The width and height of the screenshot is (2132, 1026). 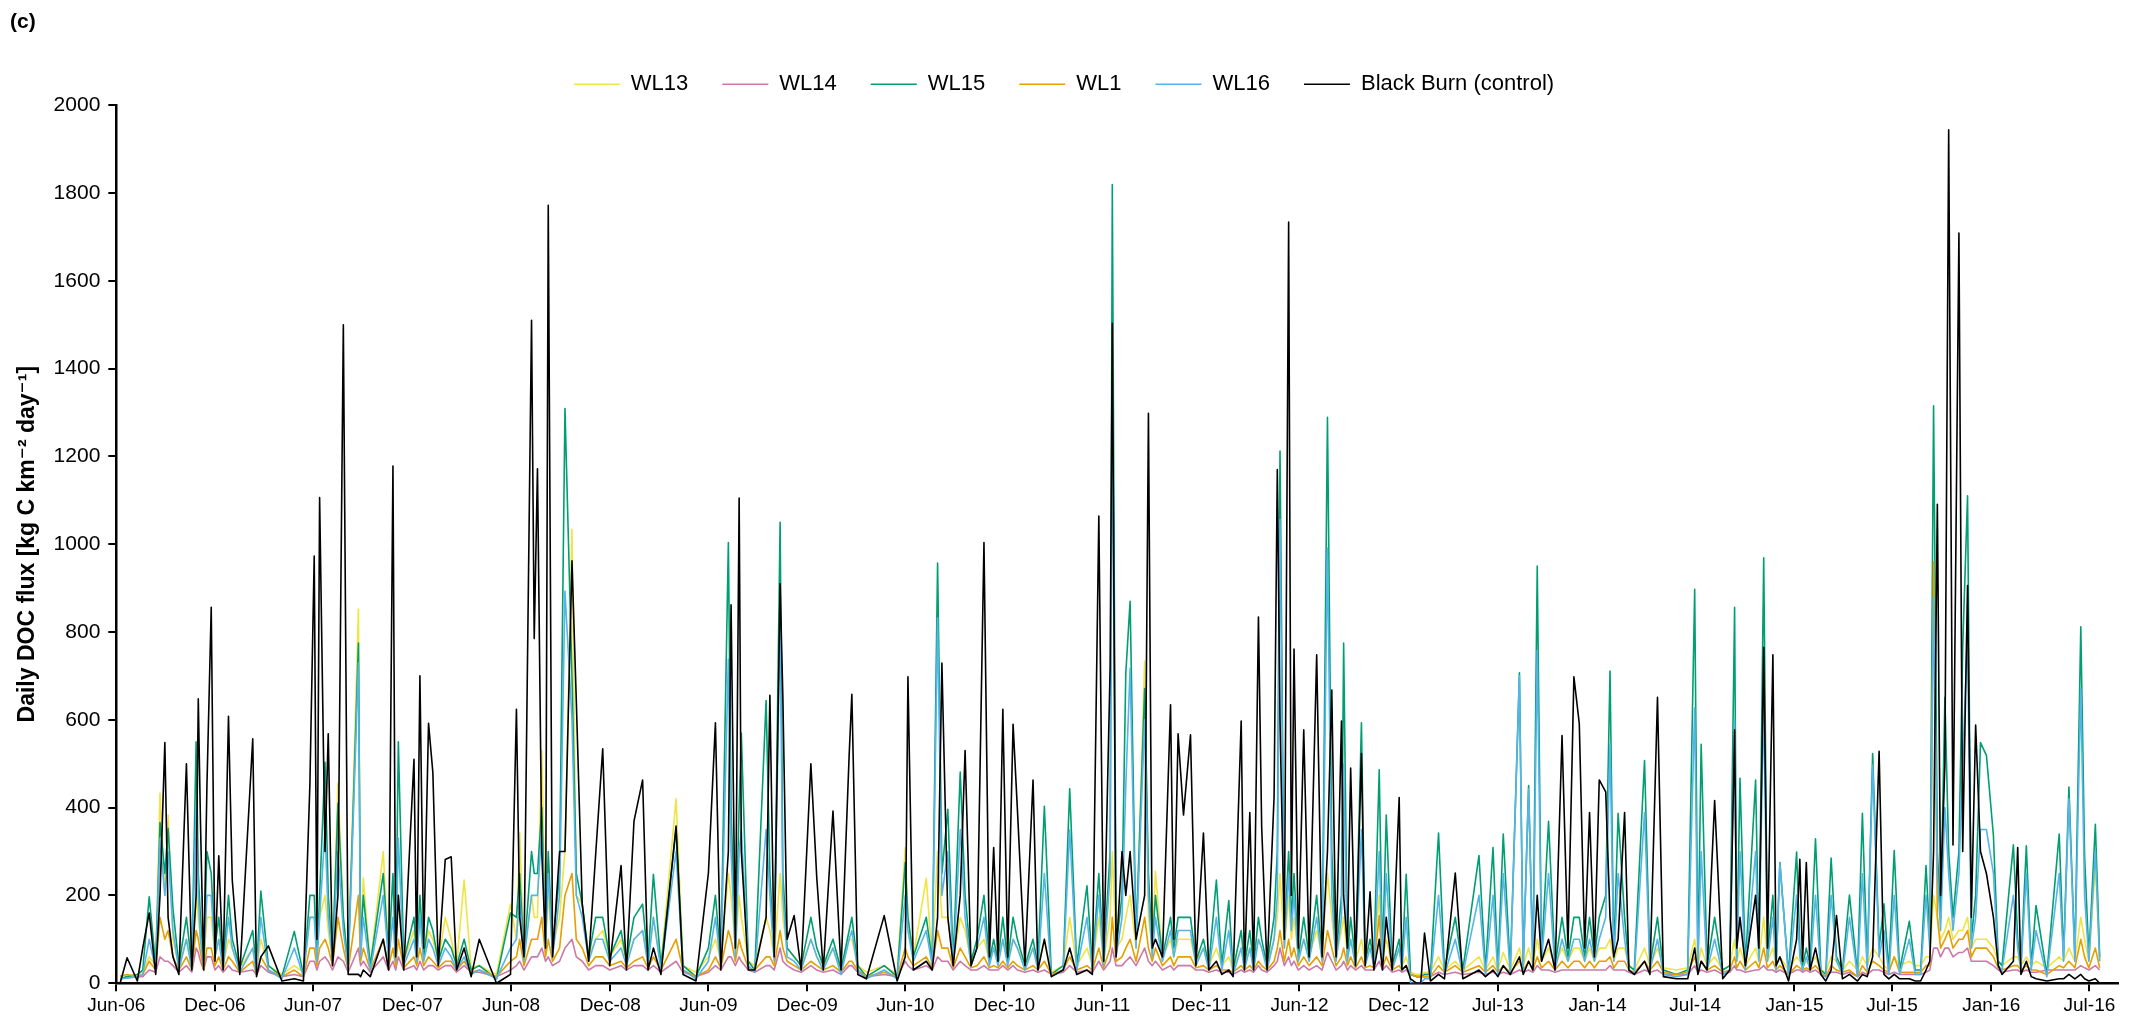 What do you see at coordinates (83, 806) in the screenshot?
I see `y-tick-label: 400` at bounding box center [83, 806].